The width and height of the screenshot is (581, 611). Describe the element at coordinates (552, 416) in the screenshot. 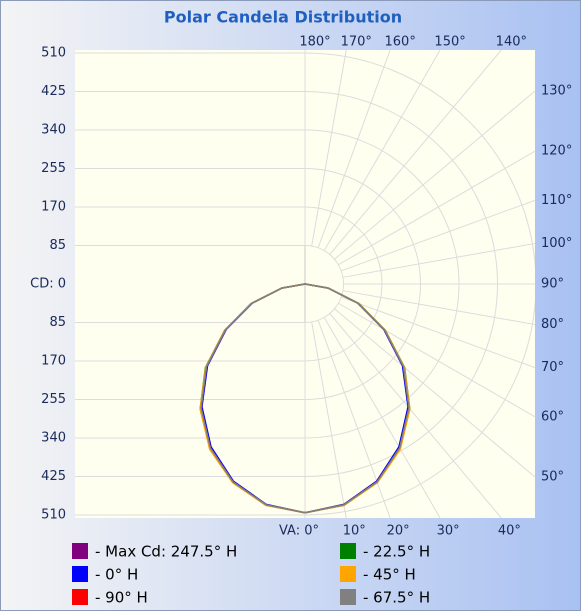

I see `angle-tick-label: 60°` at that location.